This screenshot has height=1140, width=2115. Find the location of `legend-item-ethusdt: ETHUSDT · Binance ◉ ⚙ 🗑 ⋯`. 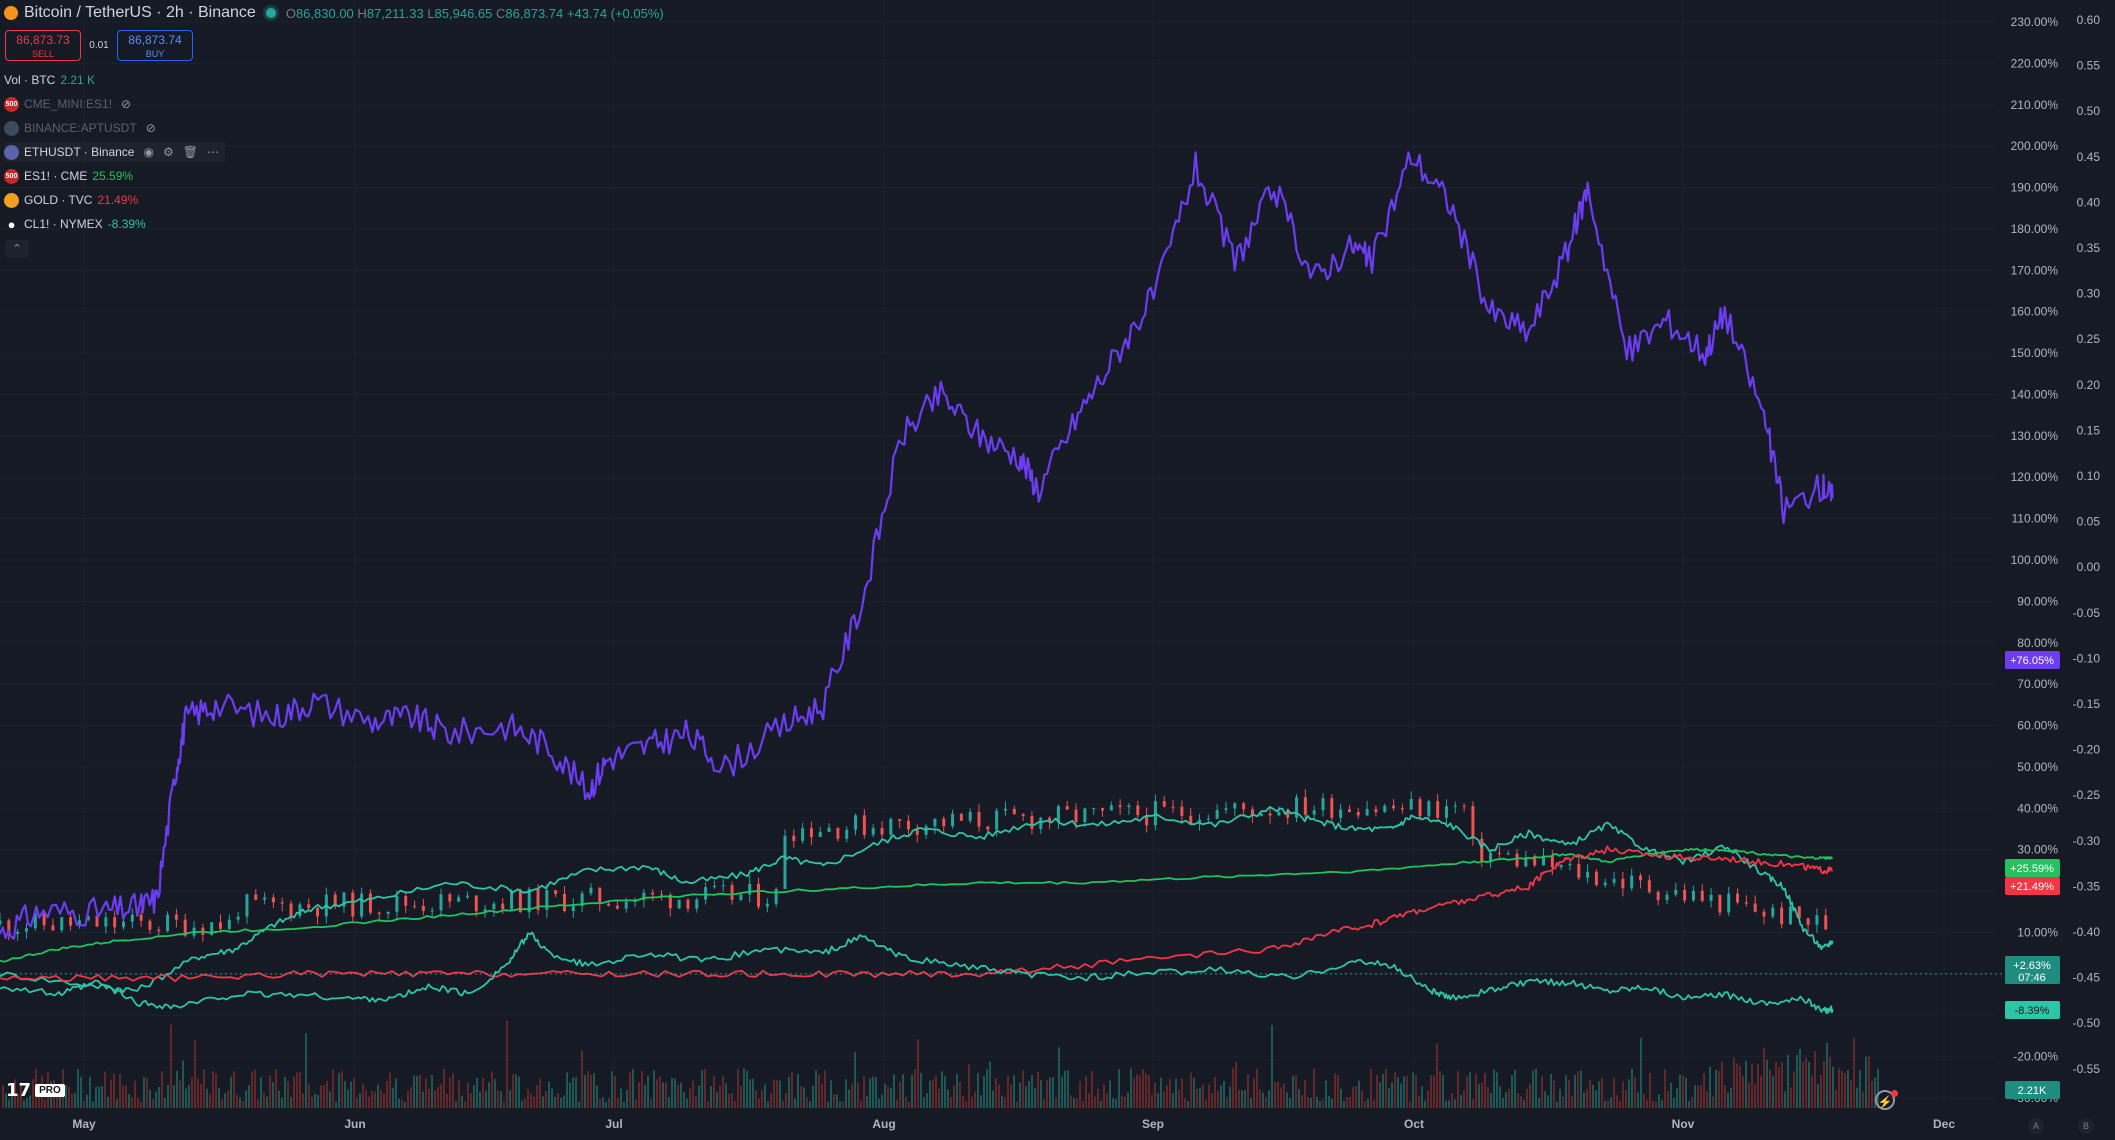

legend-item-ethusdt: ETHUSDT · Binance ◉ ⚙ 🗑 ⋯ is located at coordinates (114, 152).